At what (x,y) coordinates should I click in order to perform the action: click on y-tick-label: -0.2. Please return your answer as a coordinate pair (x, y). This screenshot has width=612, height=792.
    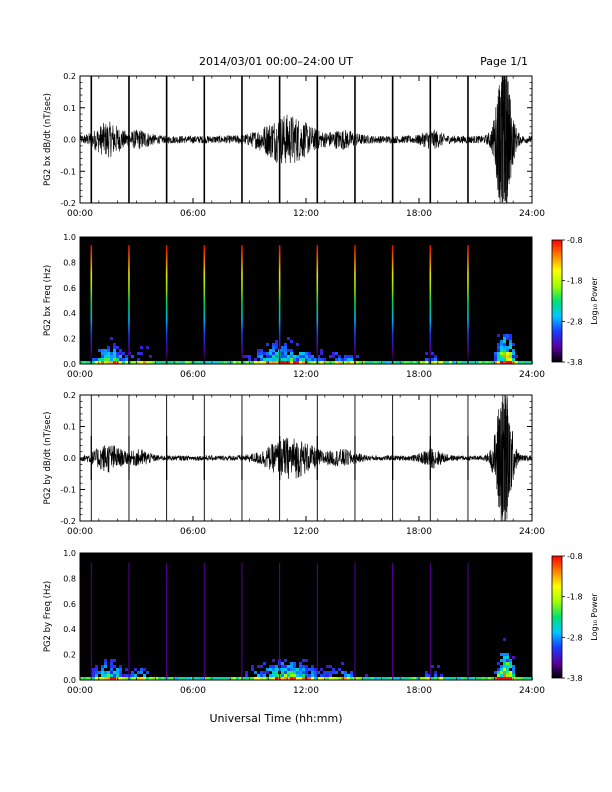
    Looking at the image, I should click on (68, 203).